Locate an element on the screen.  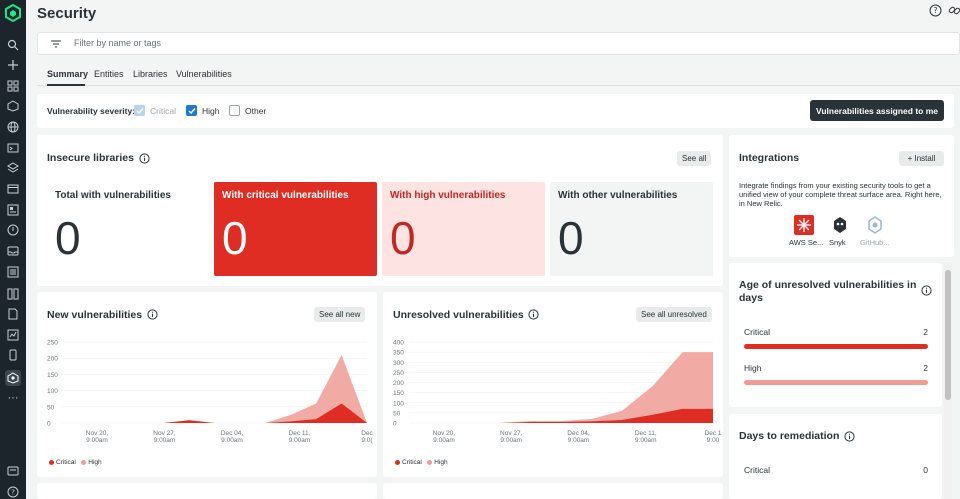
page-title: Security is located at coordinates (67, 13).